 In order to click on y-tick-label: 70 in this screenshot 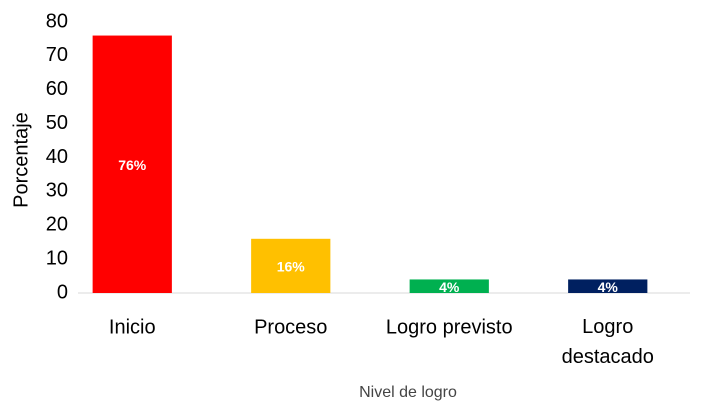, I will do `click(57, 55)`.